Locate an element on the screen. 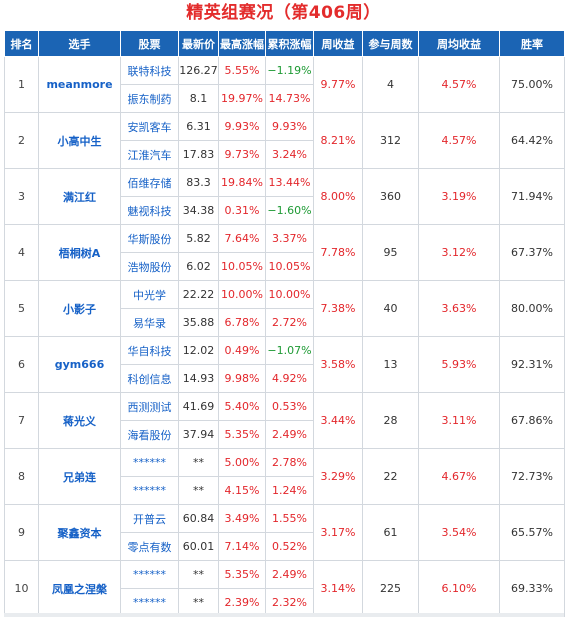 The height and width of the screenshot is (617, 567). price-cell: 126.27 is located at coordinates (198, 70).